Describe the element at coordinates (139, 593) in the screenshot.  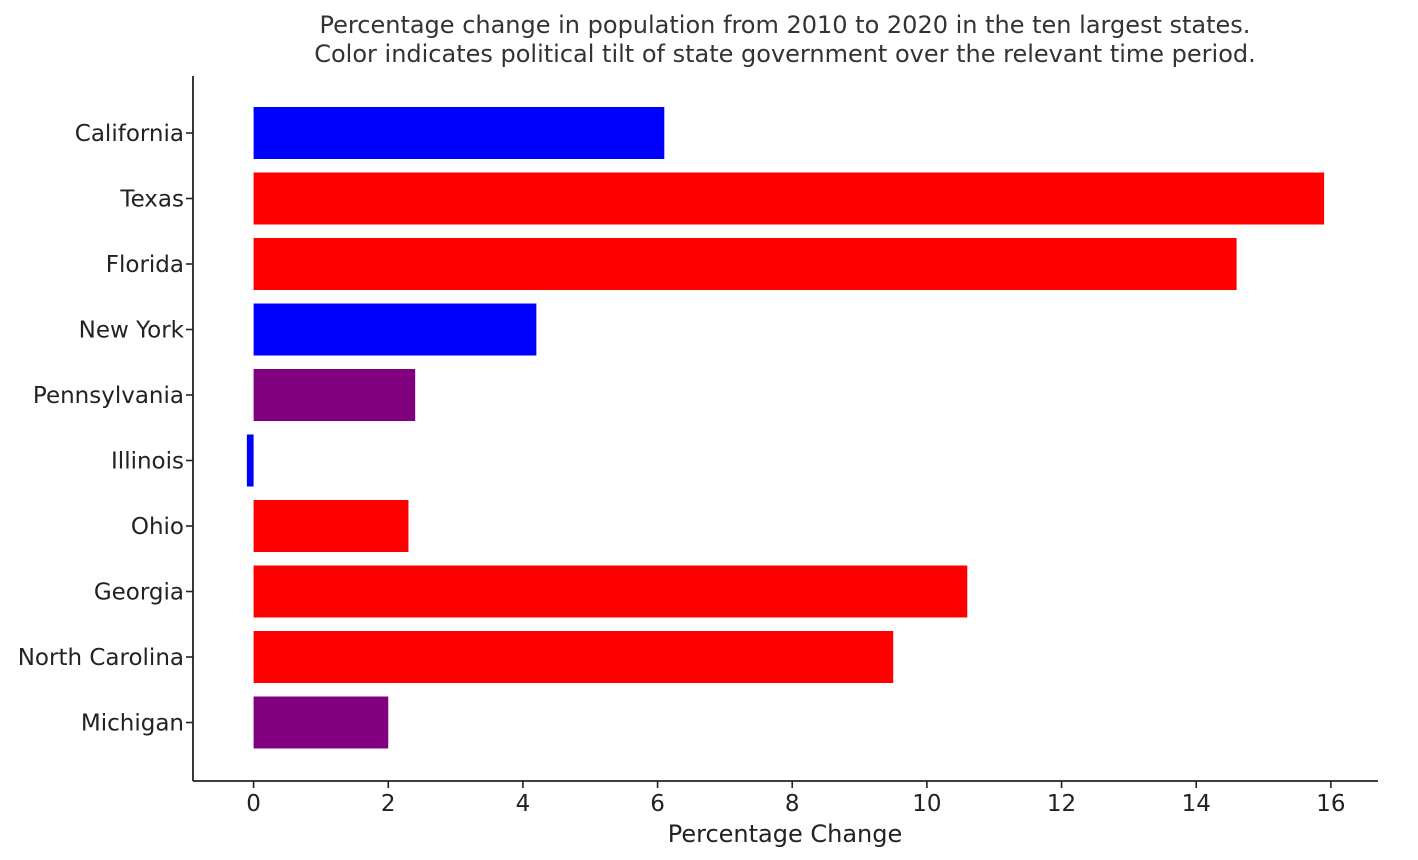
I see `y-tick-label-georgia: Georgia` at that location.